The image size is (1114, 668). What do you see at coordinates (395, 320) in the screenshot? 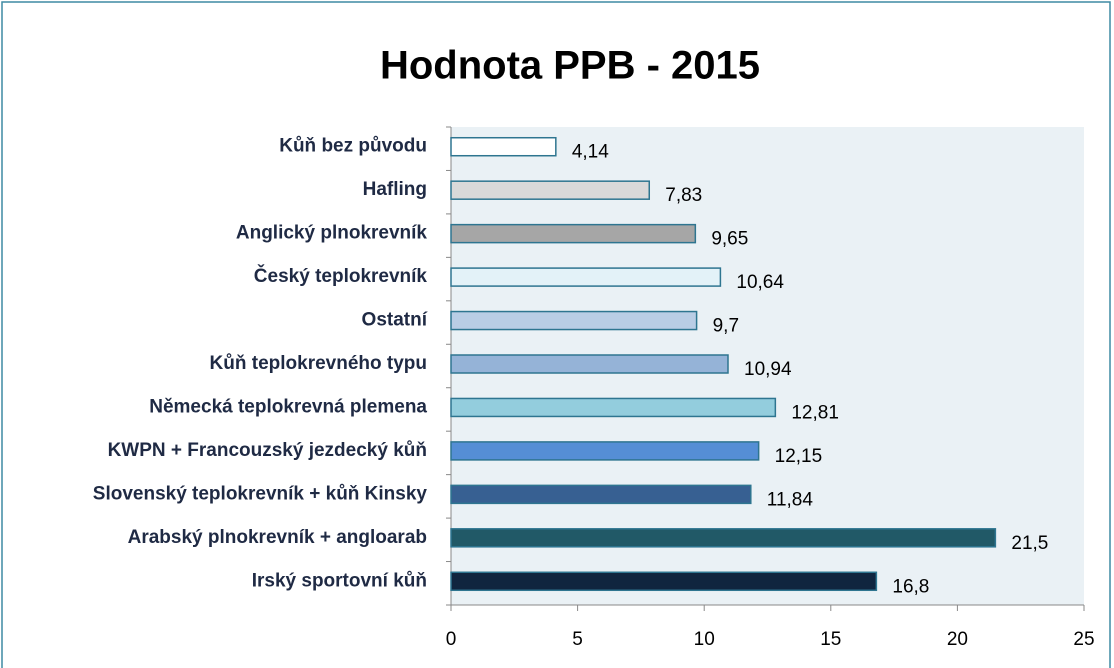
I see `y-tick-label: Ostatní` at bounding box center [395, 320].